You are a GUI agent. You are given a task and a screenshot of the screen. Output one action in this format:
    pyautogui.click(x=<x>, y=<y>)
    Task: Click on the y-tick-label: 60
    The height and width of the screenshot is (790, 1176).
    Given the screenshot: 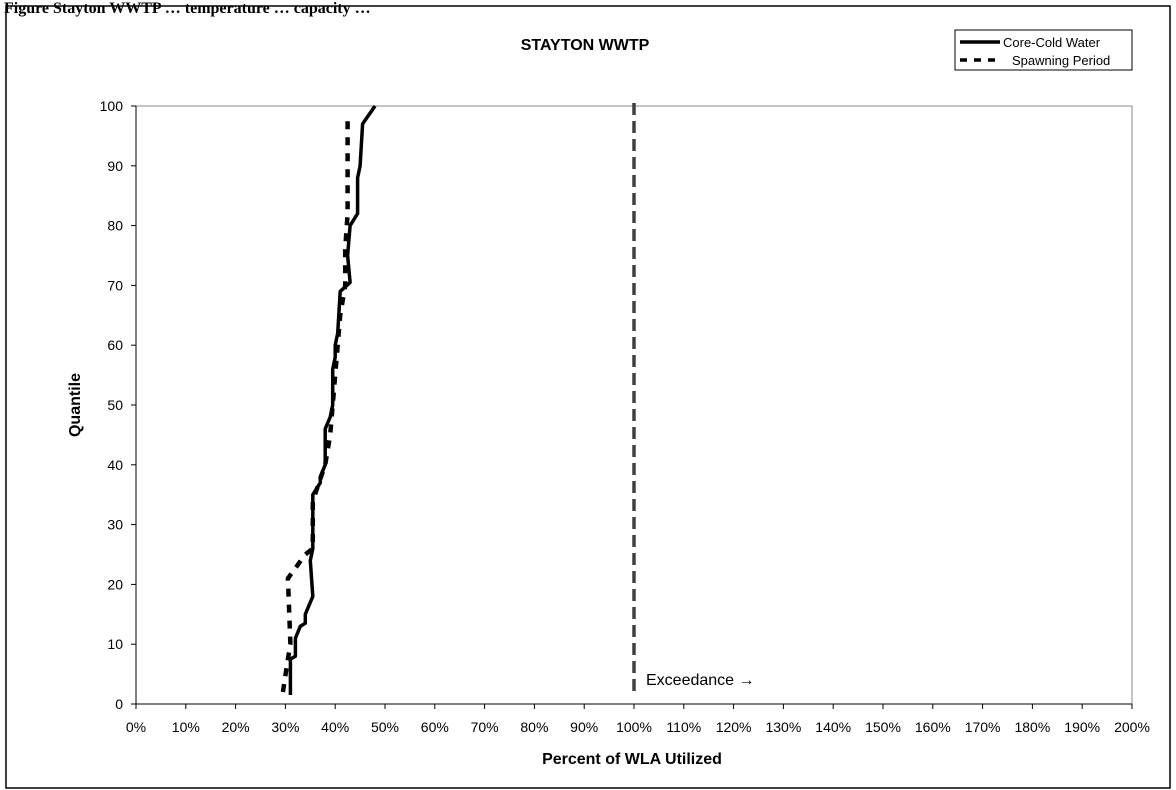 What is the action you would take?
    pyautogui.click(x=115, y=345)
    